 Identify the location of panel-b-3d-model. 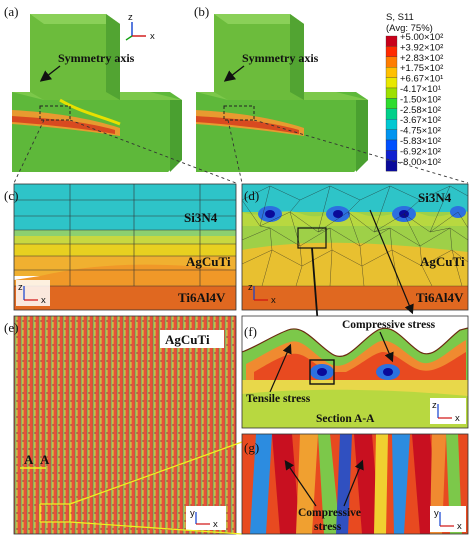
(282, 93).